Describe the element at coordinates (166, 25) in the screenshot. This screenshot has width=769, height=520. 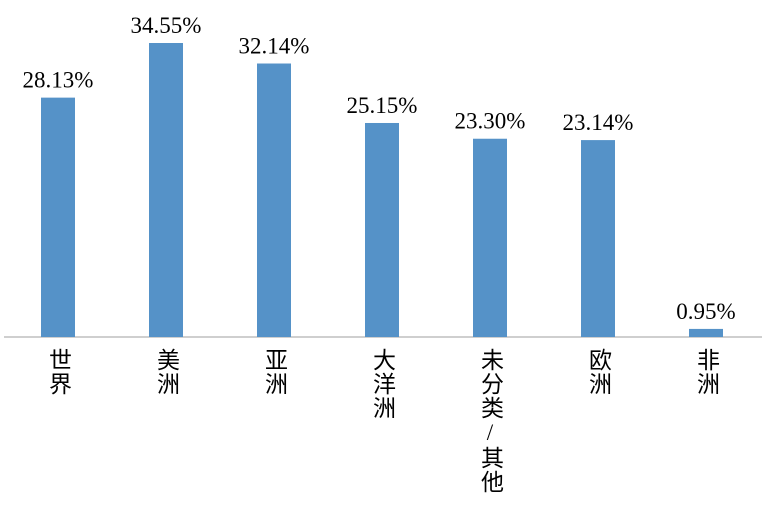
I see `value-label: 34.55%` at that location.